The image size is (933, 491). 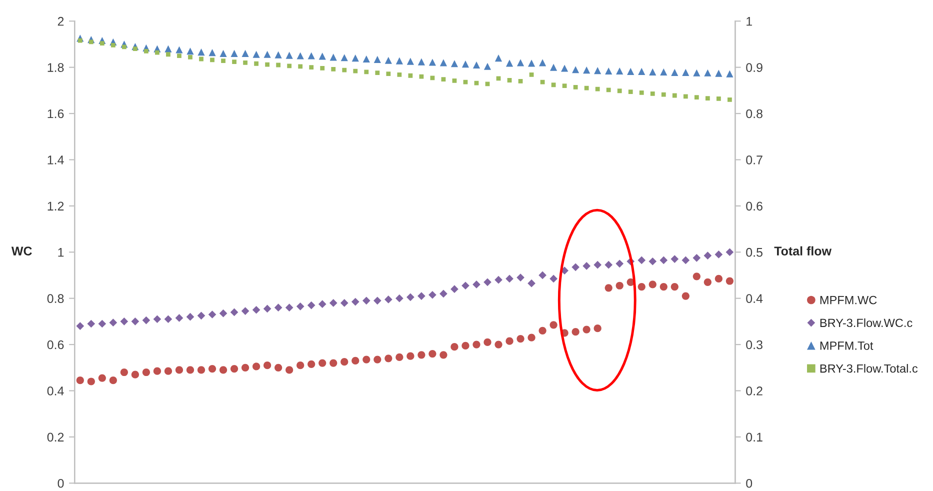 I want to click on legend-label: BRY-3.Flow.Total.c, so click(x=869, y=368).